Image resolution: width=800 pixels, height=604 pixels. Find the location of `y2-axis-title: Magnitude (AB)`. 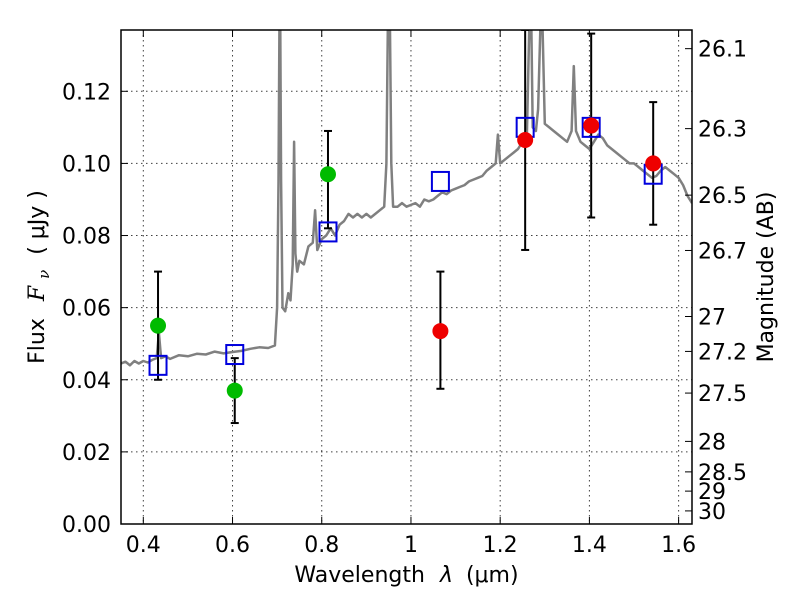

y2-axis-title: Magnitude (AB) is located at coordinates (766, 277).